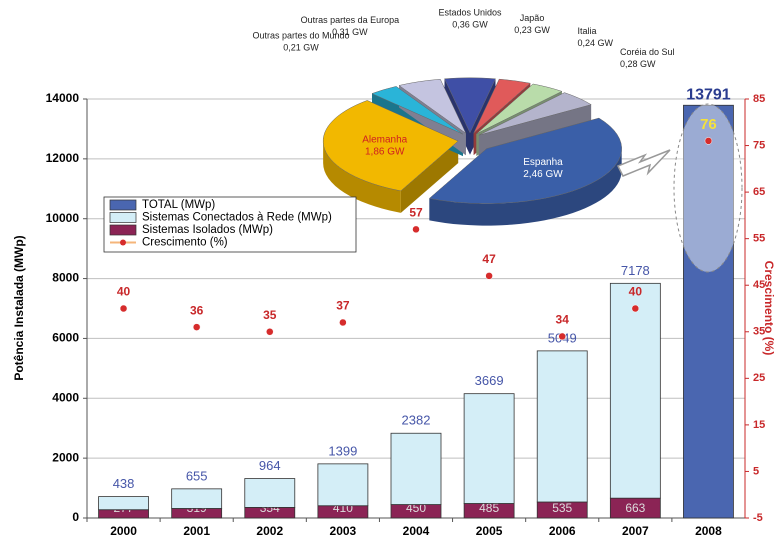  I want to click on pie-value-label: 0,36 GW, so click(470, 24).